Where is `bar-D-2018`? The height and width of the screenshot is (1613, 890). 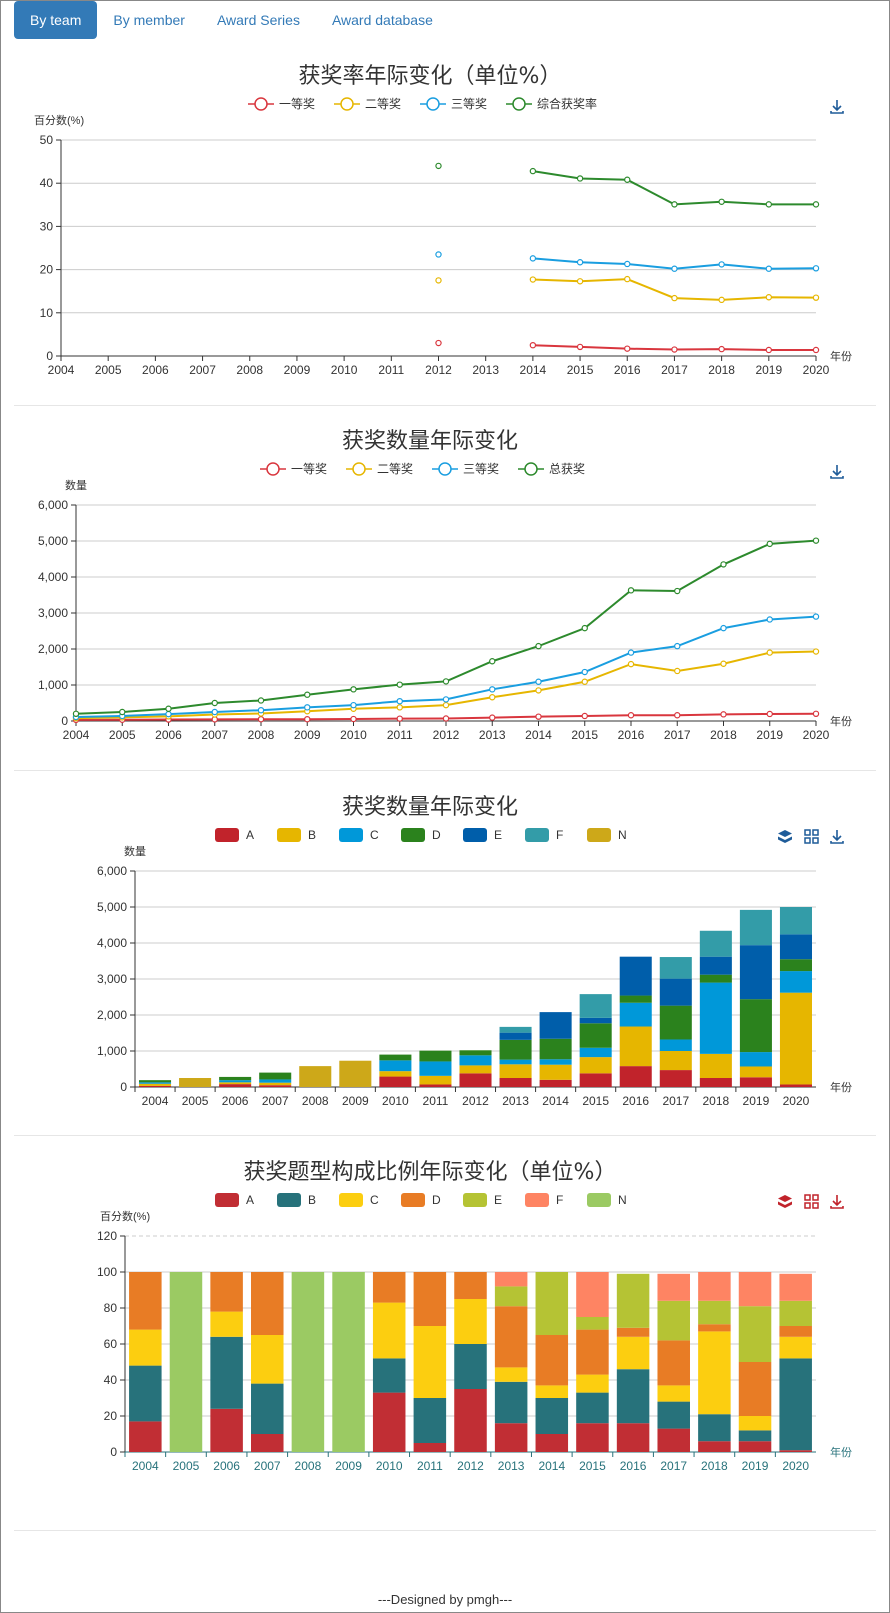 bar-D-2018 is located at coordinates (714, 1328).